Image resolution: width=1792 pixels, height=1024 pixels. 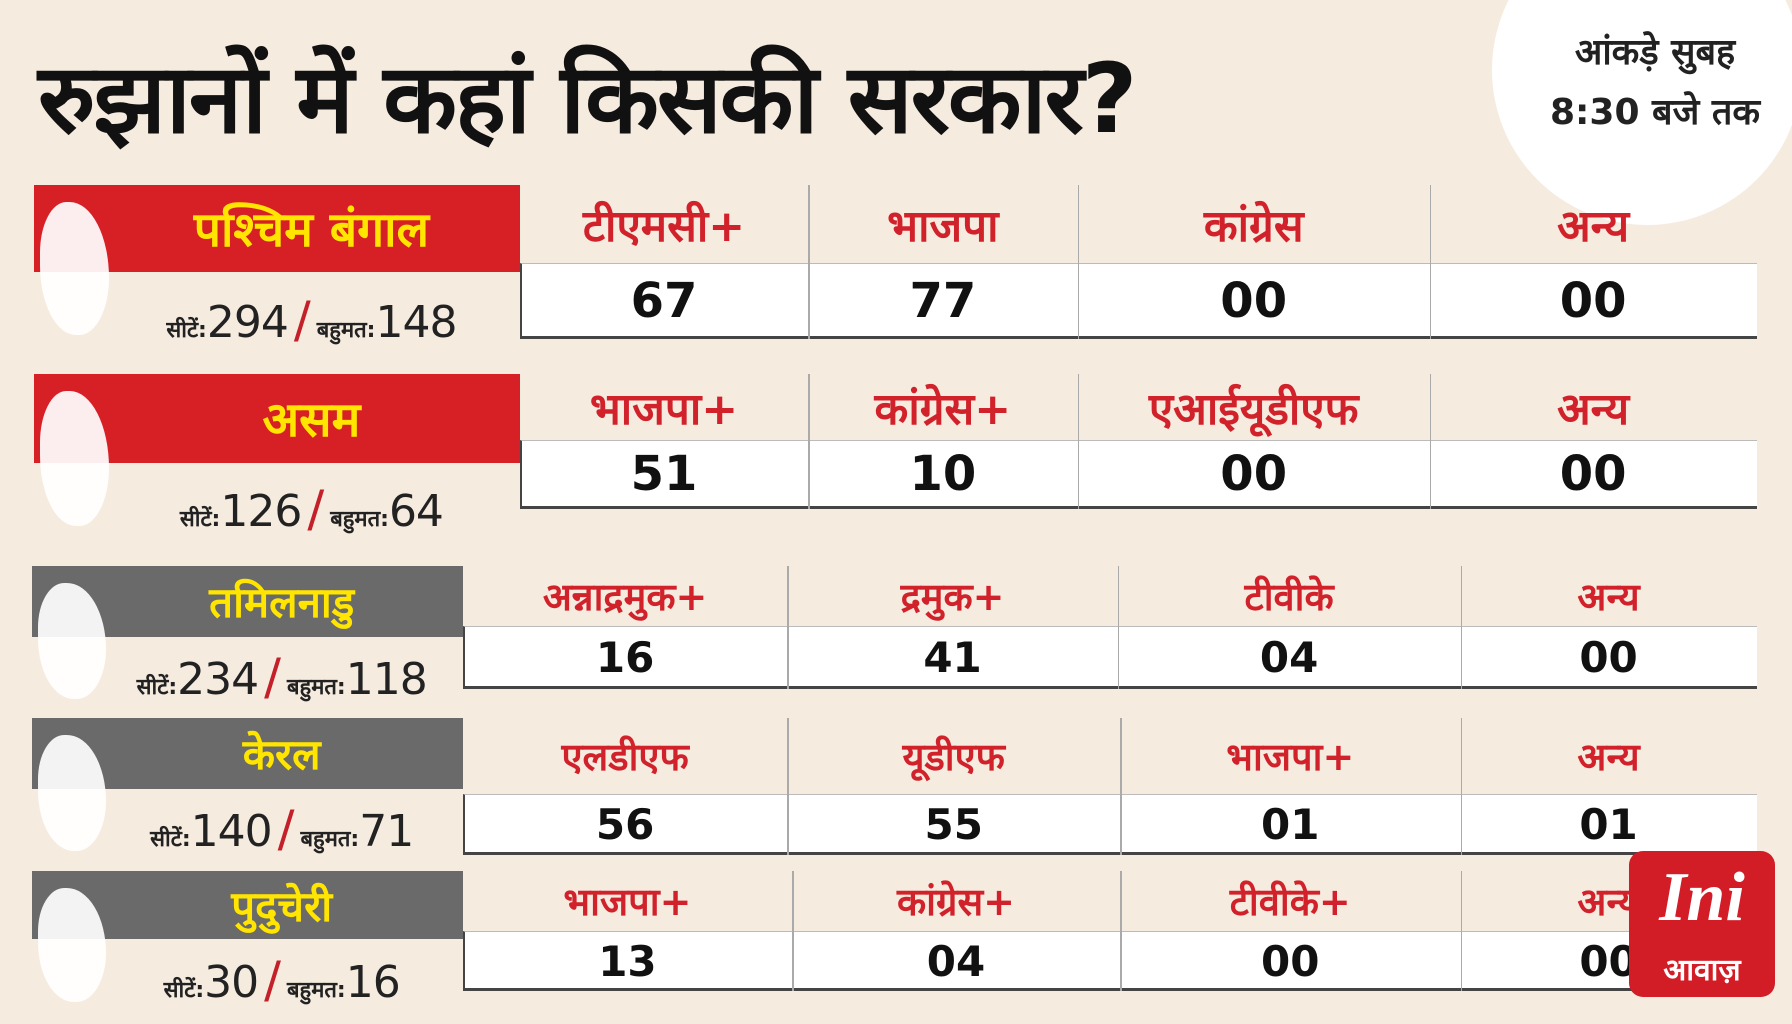 I want to click on lead-count: 67, so click(x=664, y=301).